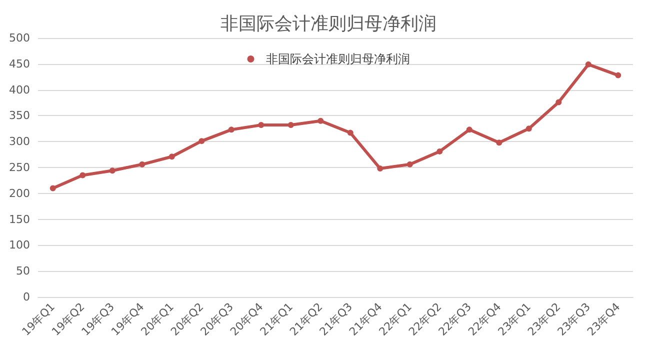 The image size is (657, 349). What do you see at coordinates (26, 297) in the screenshot?
I see `y-tick-label: 0` at bounding box center [26, 297].